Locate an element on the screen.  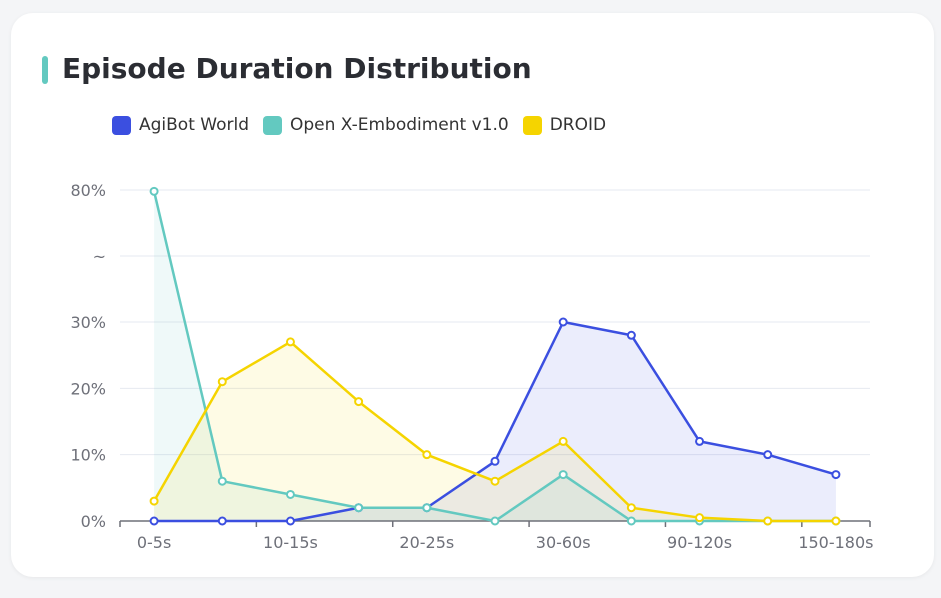
legend-item-droid: DROID is located at coordinates (564, 125).